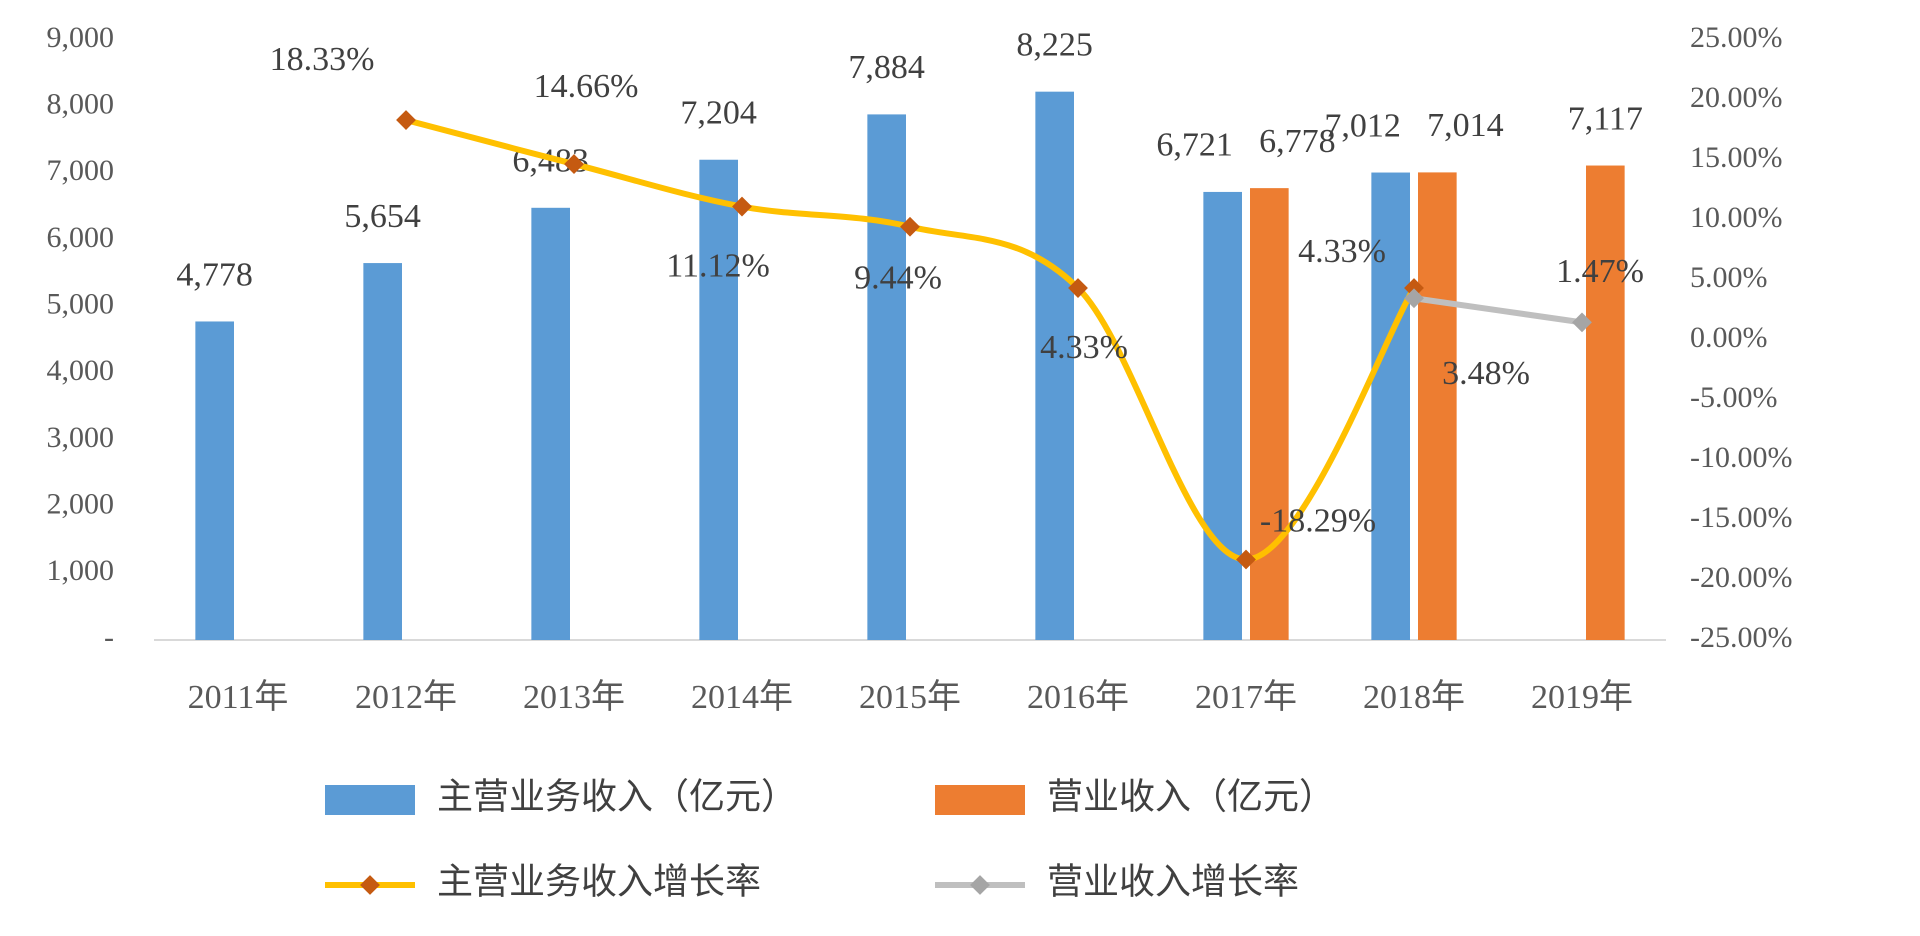 The height and width of the screenshot is (936, 1920). What do you see at coordinates (109, 637) in the screenshot?
I see `y-tick-label: -` at bounding box center [109, 637].